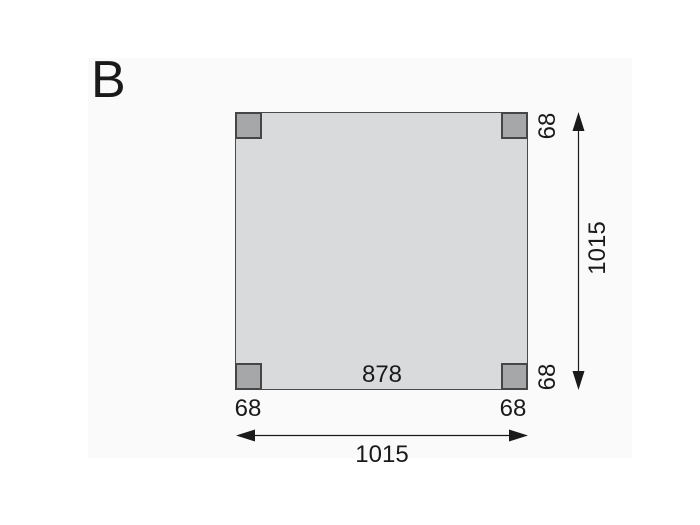 The image size is (700, 525). Describe the element at coordinates (513, 408) in the screenshot. I see `dimension-post-bottom-right: 68` at that location.